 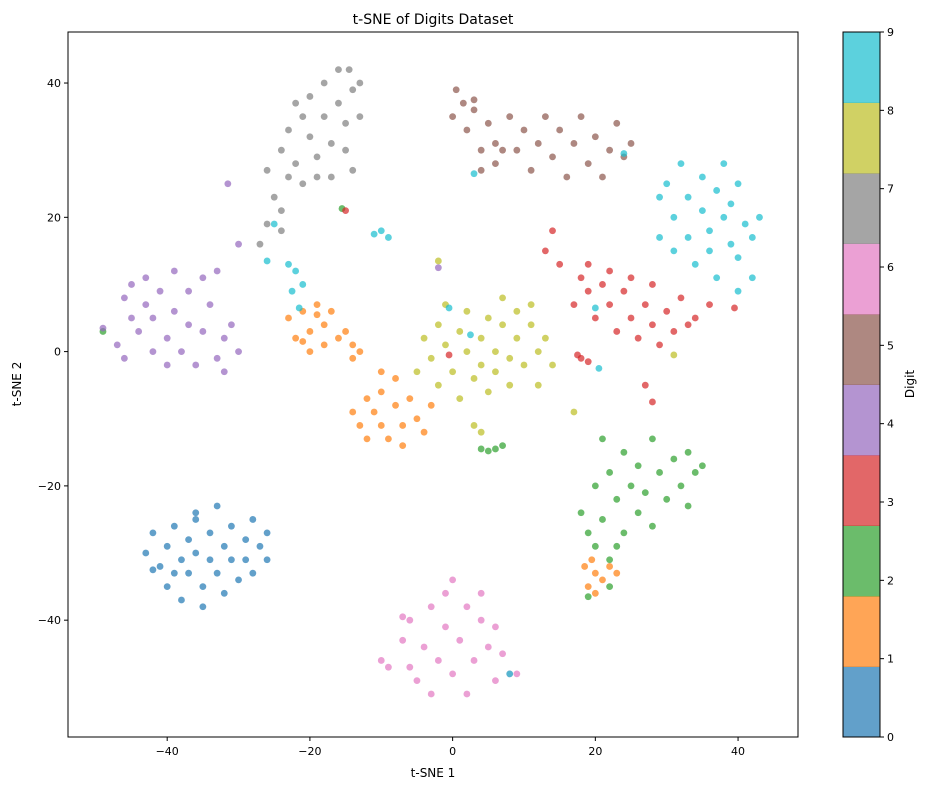 I want to click on y-tick-label: −40, so click(x=49, y=620).